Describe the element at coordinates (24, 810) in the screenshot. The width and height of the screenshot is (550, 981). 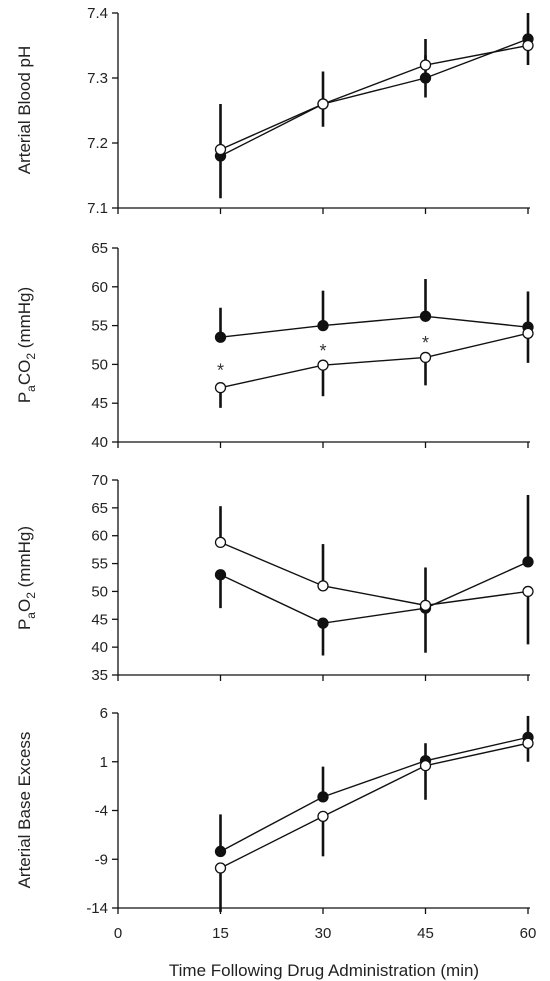
I see `y-axis-label: Arterial Base Excess` at that location.